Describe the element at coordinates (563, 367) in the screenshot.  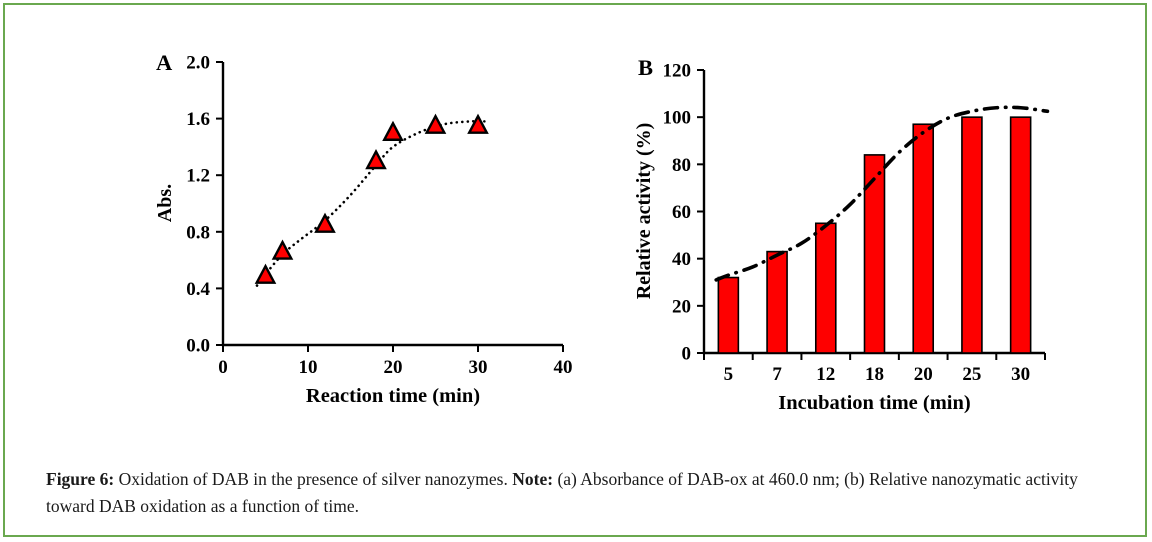
I see `x-tick-label: 40` at that location.